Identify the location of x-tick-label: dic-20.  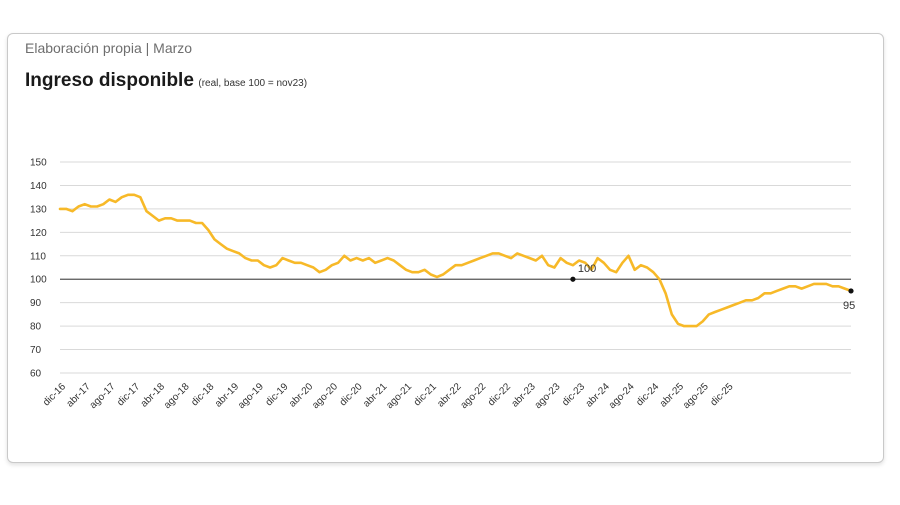
(351, 394).